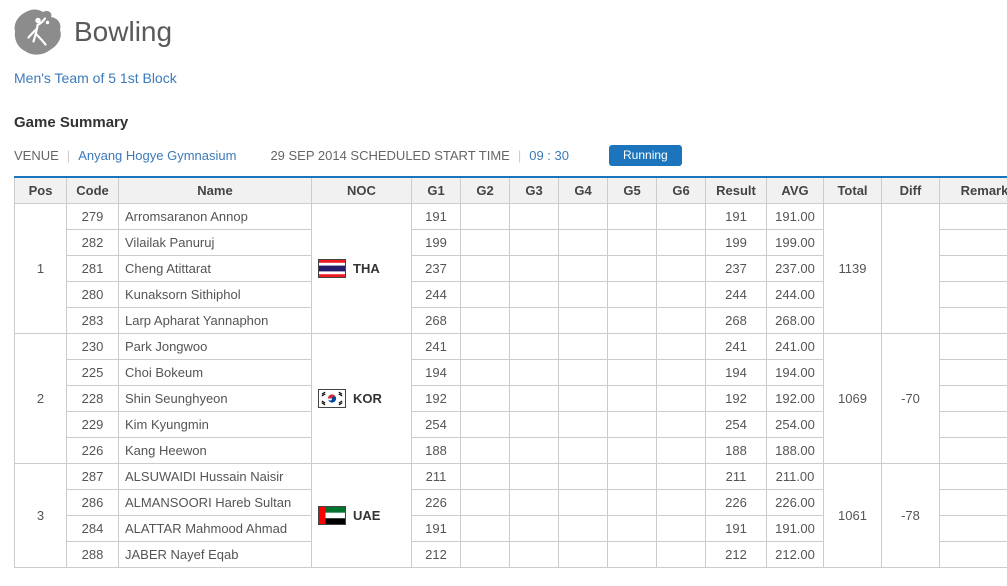 The width and height of the screenshot is (1007, 586). What do you see at coordinates (436, 476) in the screenshot?
I see `g1-cell: 211` at bounding box center [436, 476].